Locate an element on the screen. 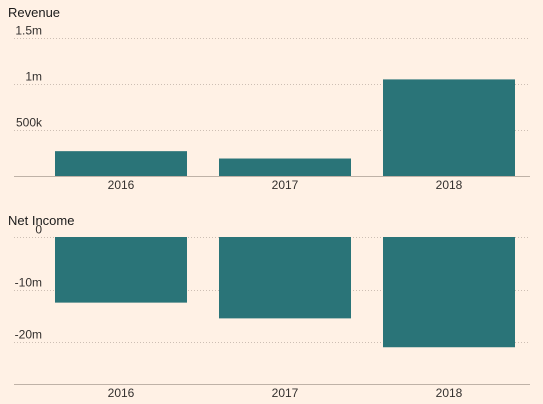  net-income-x-tick-label: 2016 is located at coordinates (121, 393).